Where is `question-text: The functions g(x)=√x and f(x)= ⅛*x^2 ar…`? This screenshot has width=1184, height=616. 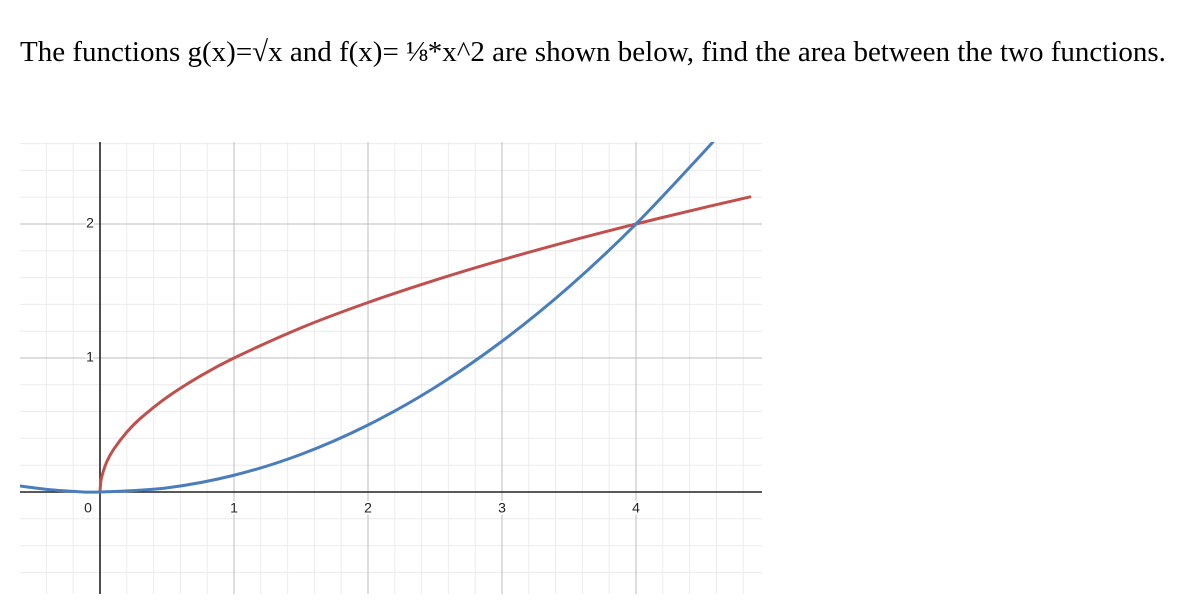
question-text: The functions g(x)=√x and f(x)= ⅛*x^2 ar… is located at coordinates (593, 52).